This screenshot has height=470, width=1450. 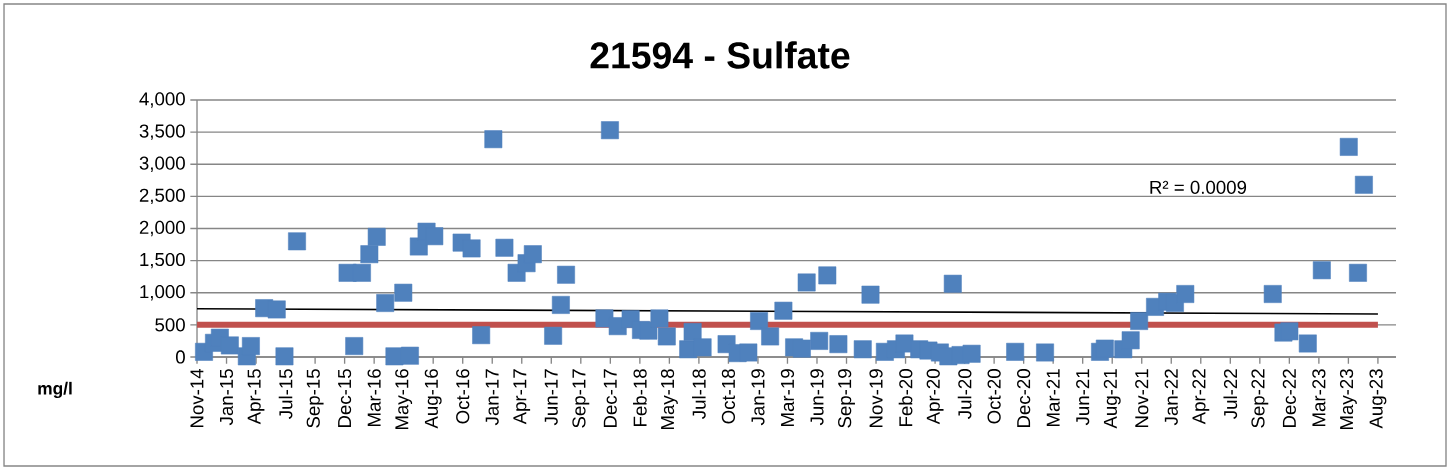 What do you see at coordinates (162, 293) in the screenshot?
I see `y-tick-label: 1,000` at bounding box center [162, 293].